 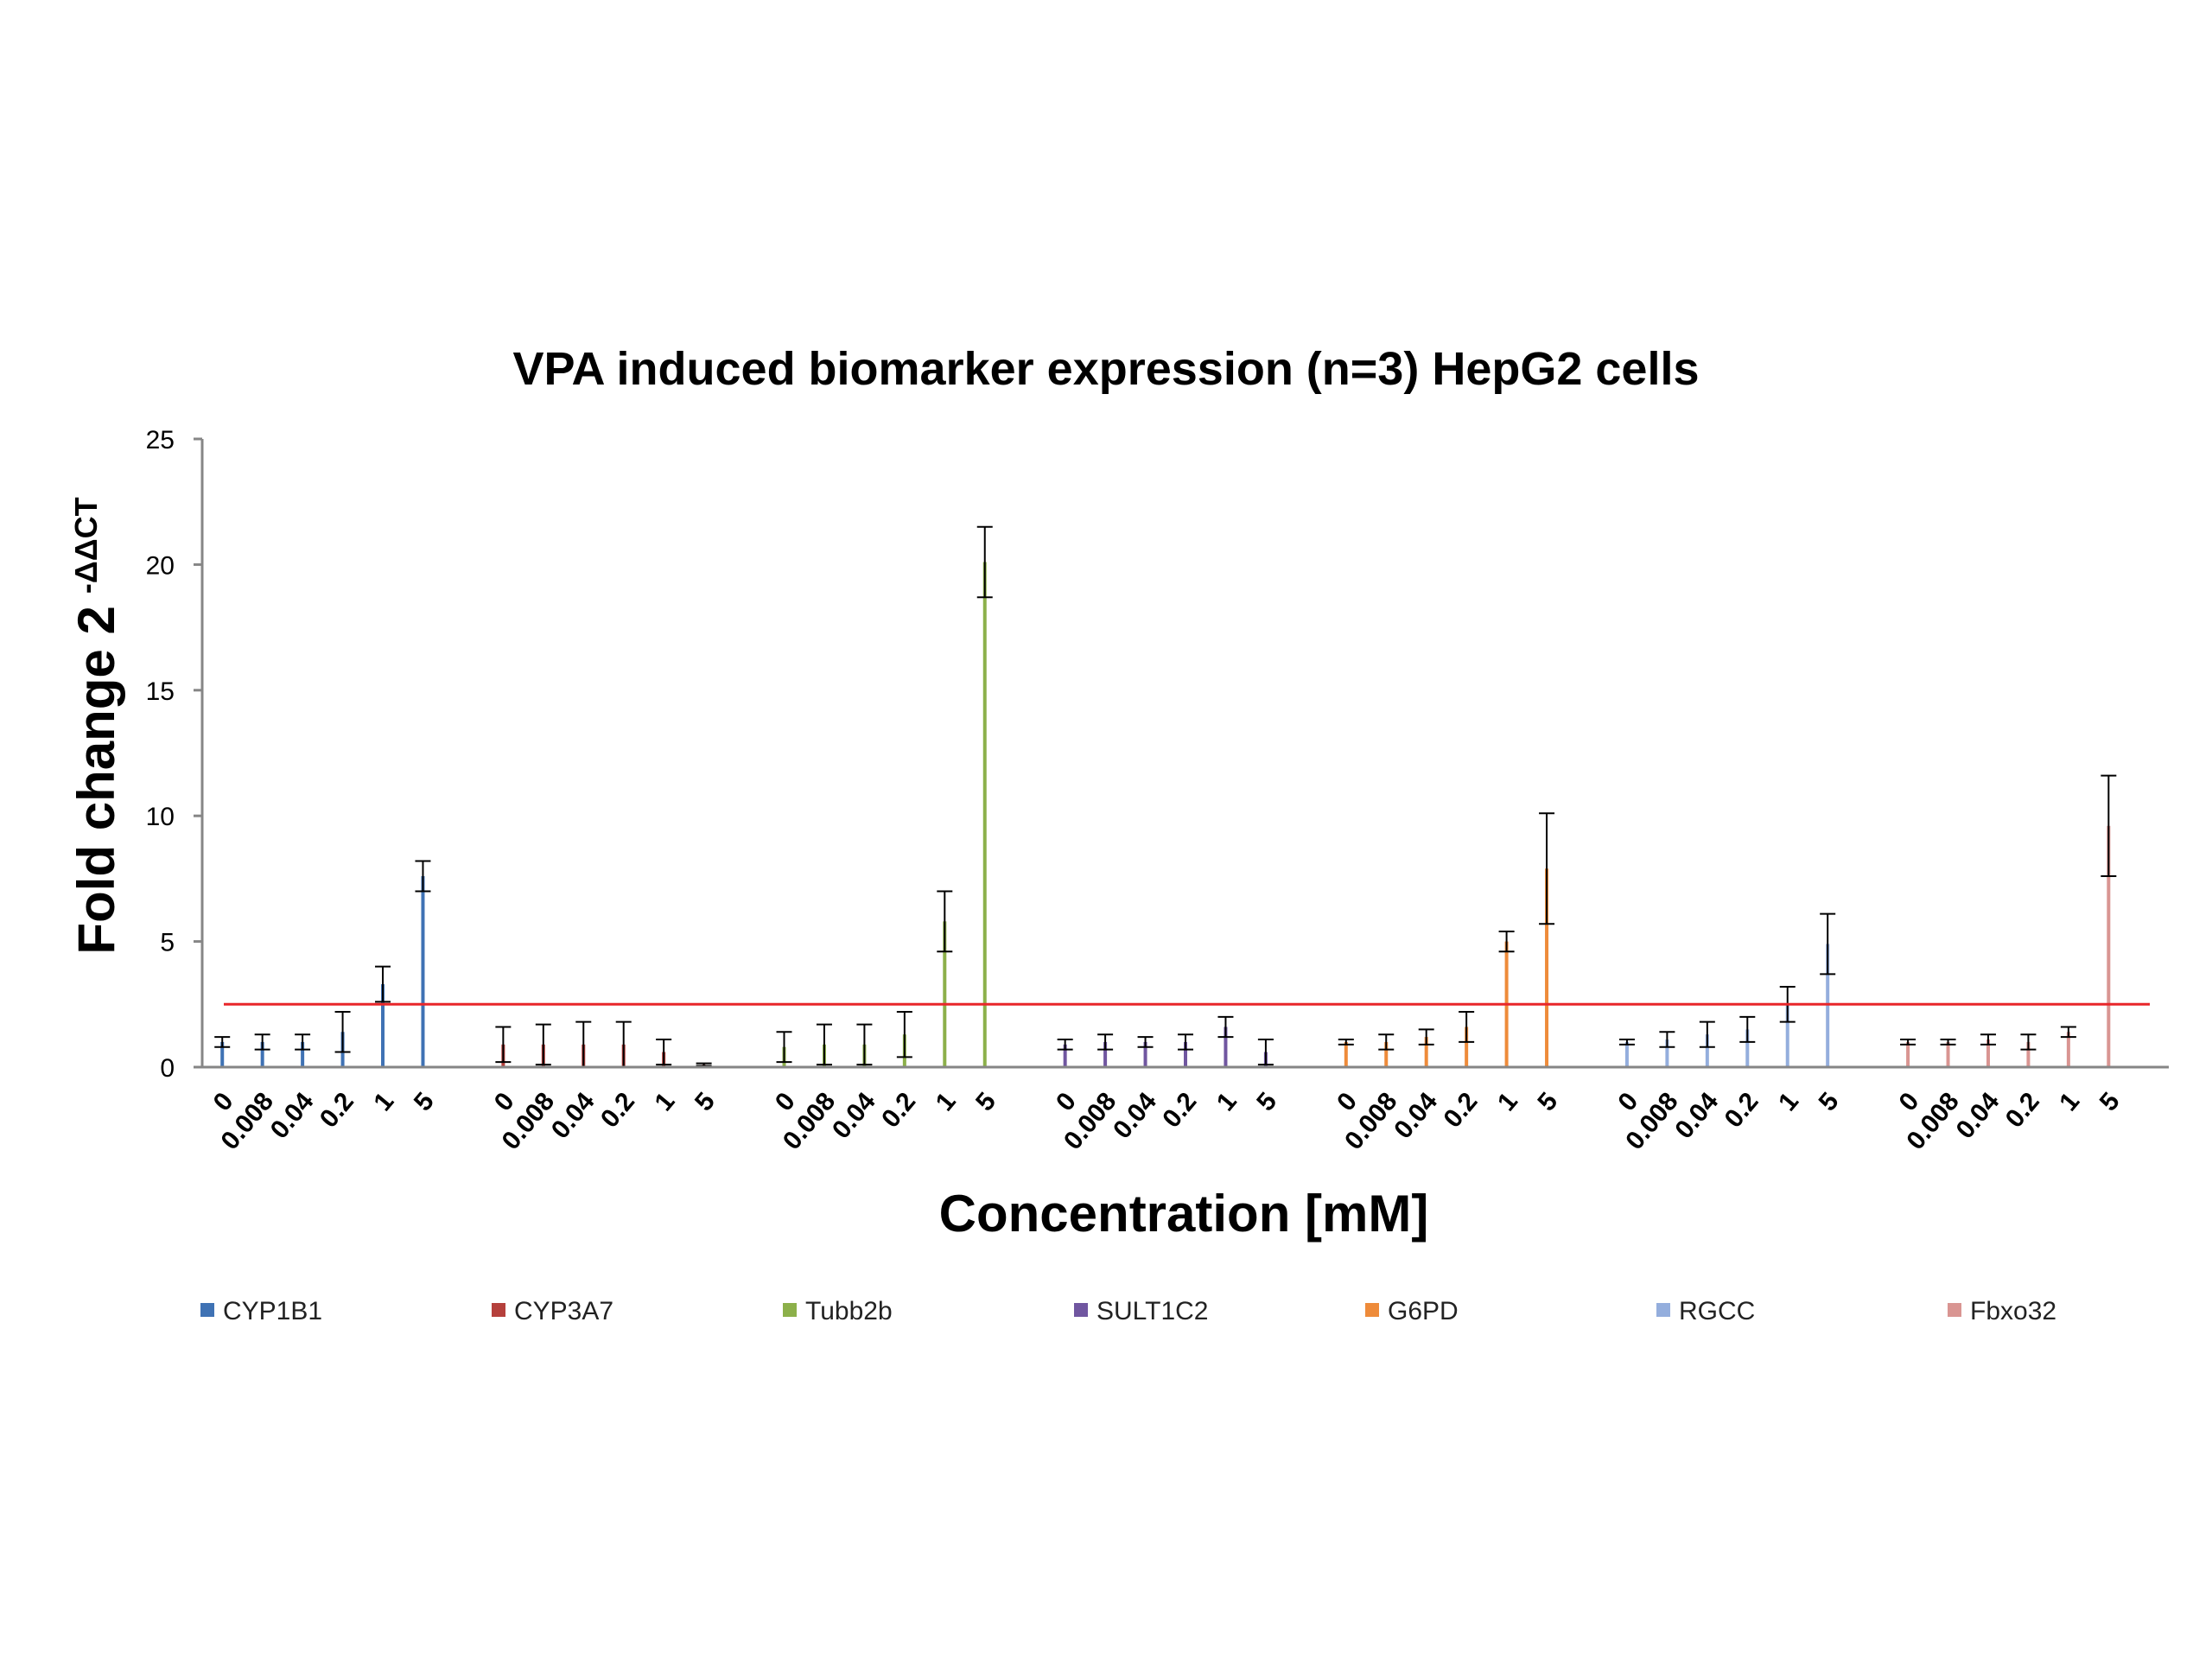 I want to click on y-axis-title-superscript: -ΔΔCT, so click(x=86, y=545).